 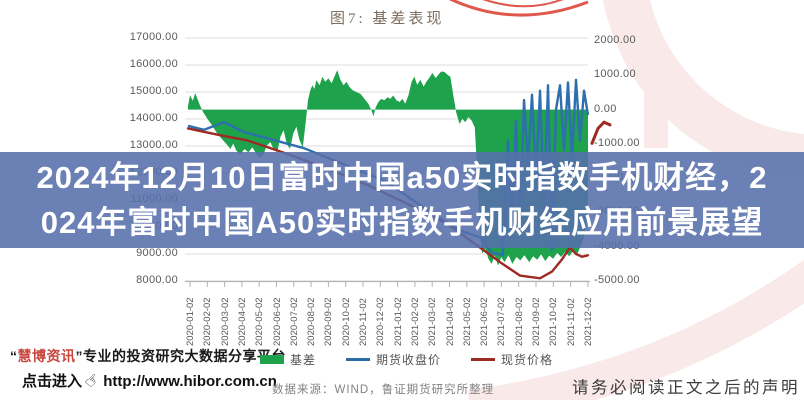 I want to click on brand-line: “慧博资讯”专业的投资研究大数据分享平台, so click(x=148, y=356).